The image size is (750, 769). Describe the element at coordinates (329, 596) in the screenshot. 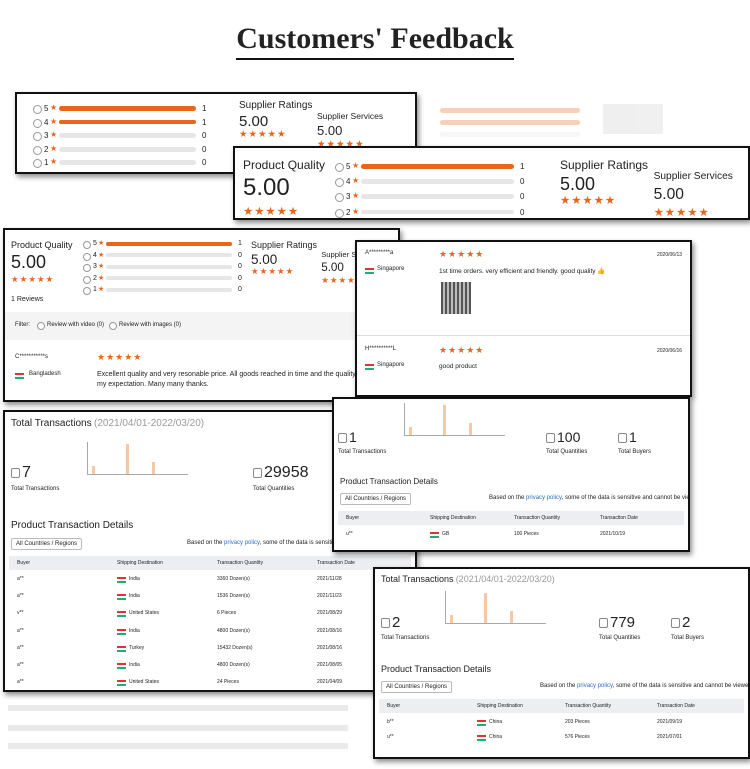

I see `table-cell: 2021/11/23` at that location.